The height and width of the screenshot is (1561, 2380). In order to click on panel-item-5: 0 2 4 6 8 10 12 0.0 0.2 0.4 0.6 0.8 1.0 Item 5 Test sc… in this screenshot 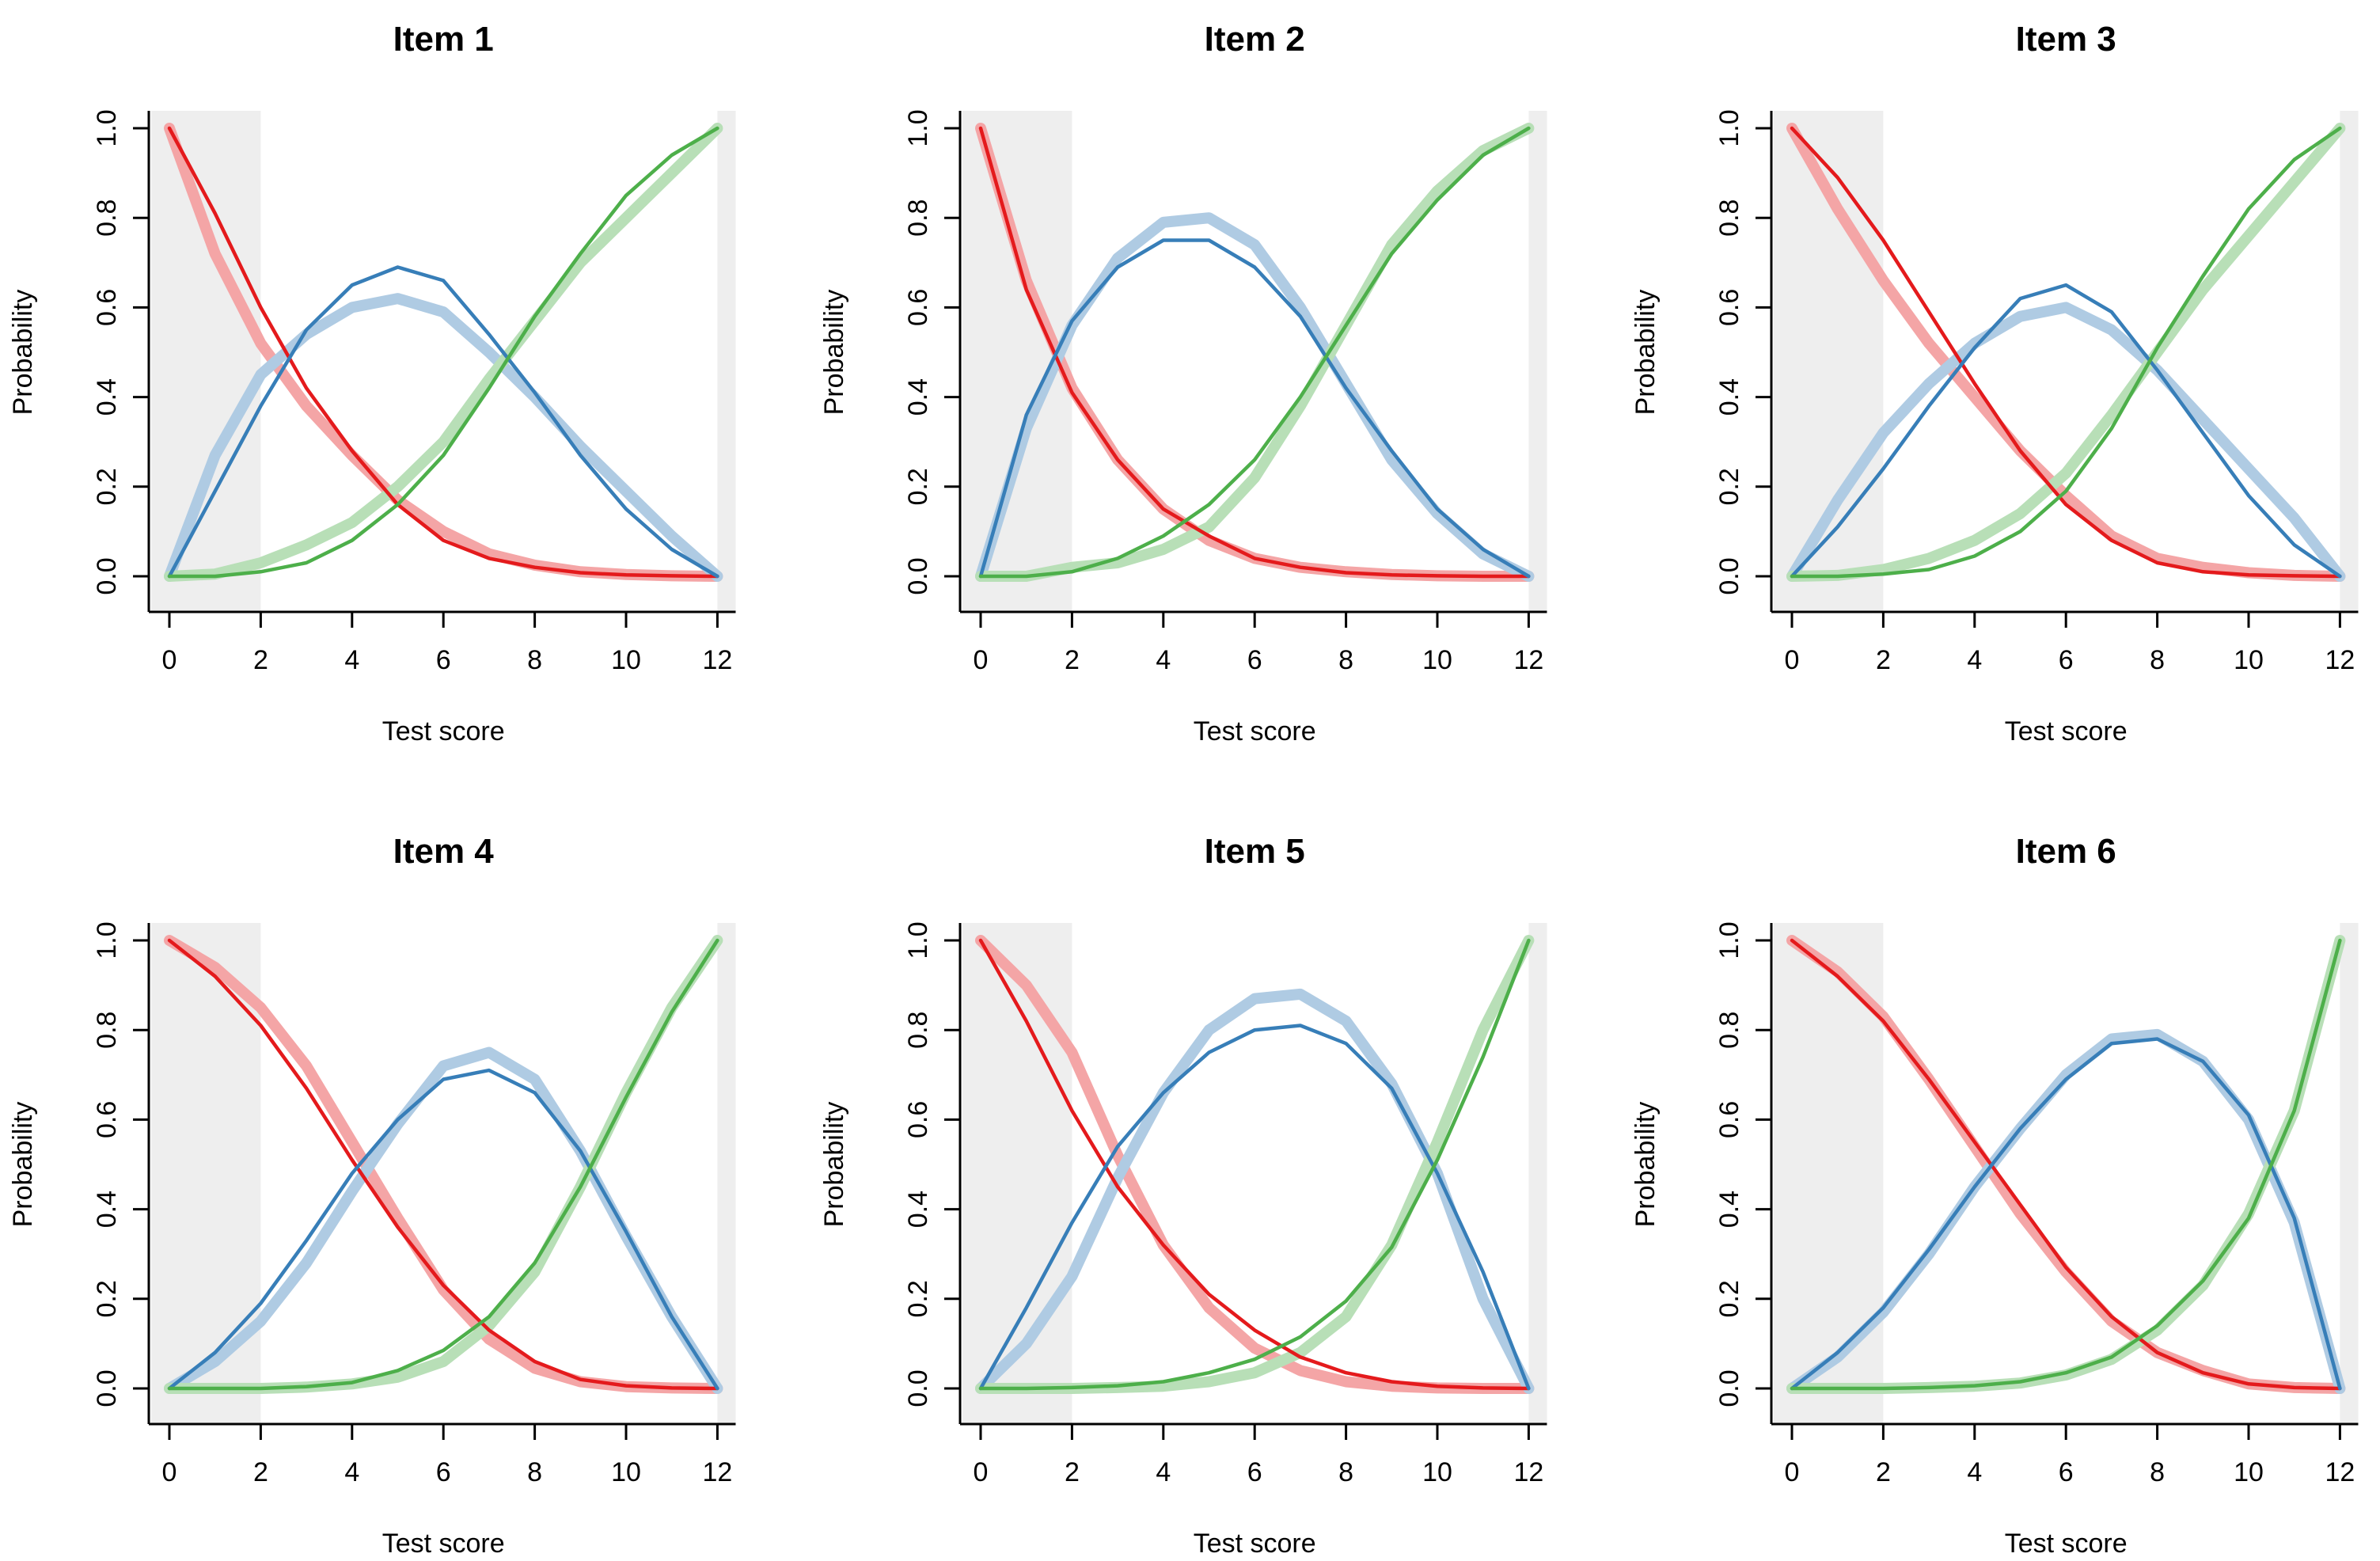, I will do `click(1183, 1195)`.